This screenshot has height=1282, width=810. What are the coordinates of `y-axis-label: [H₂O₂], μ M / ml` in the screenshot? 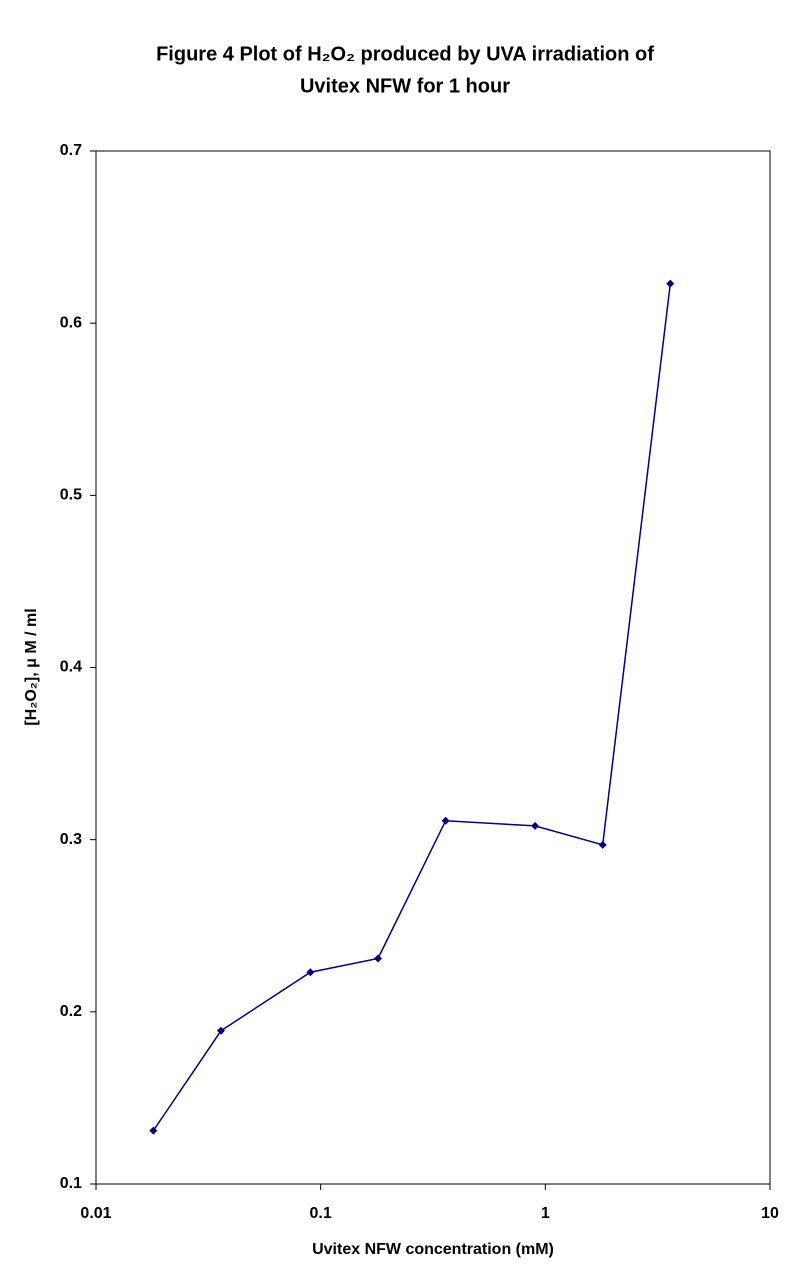 It's located at (31, 666).